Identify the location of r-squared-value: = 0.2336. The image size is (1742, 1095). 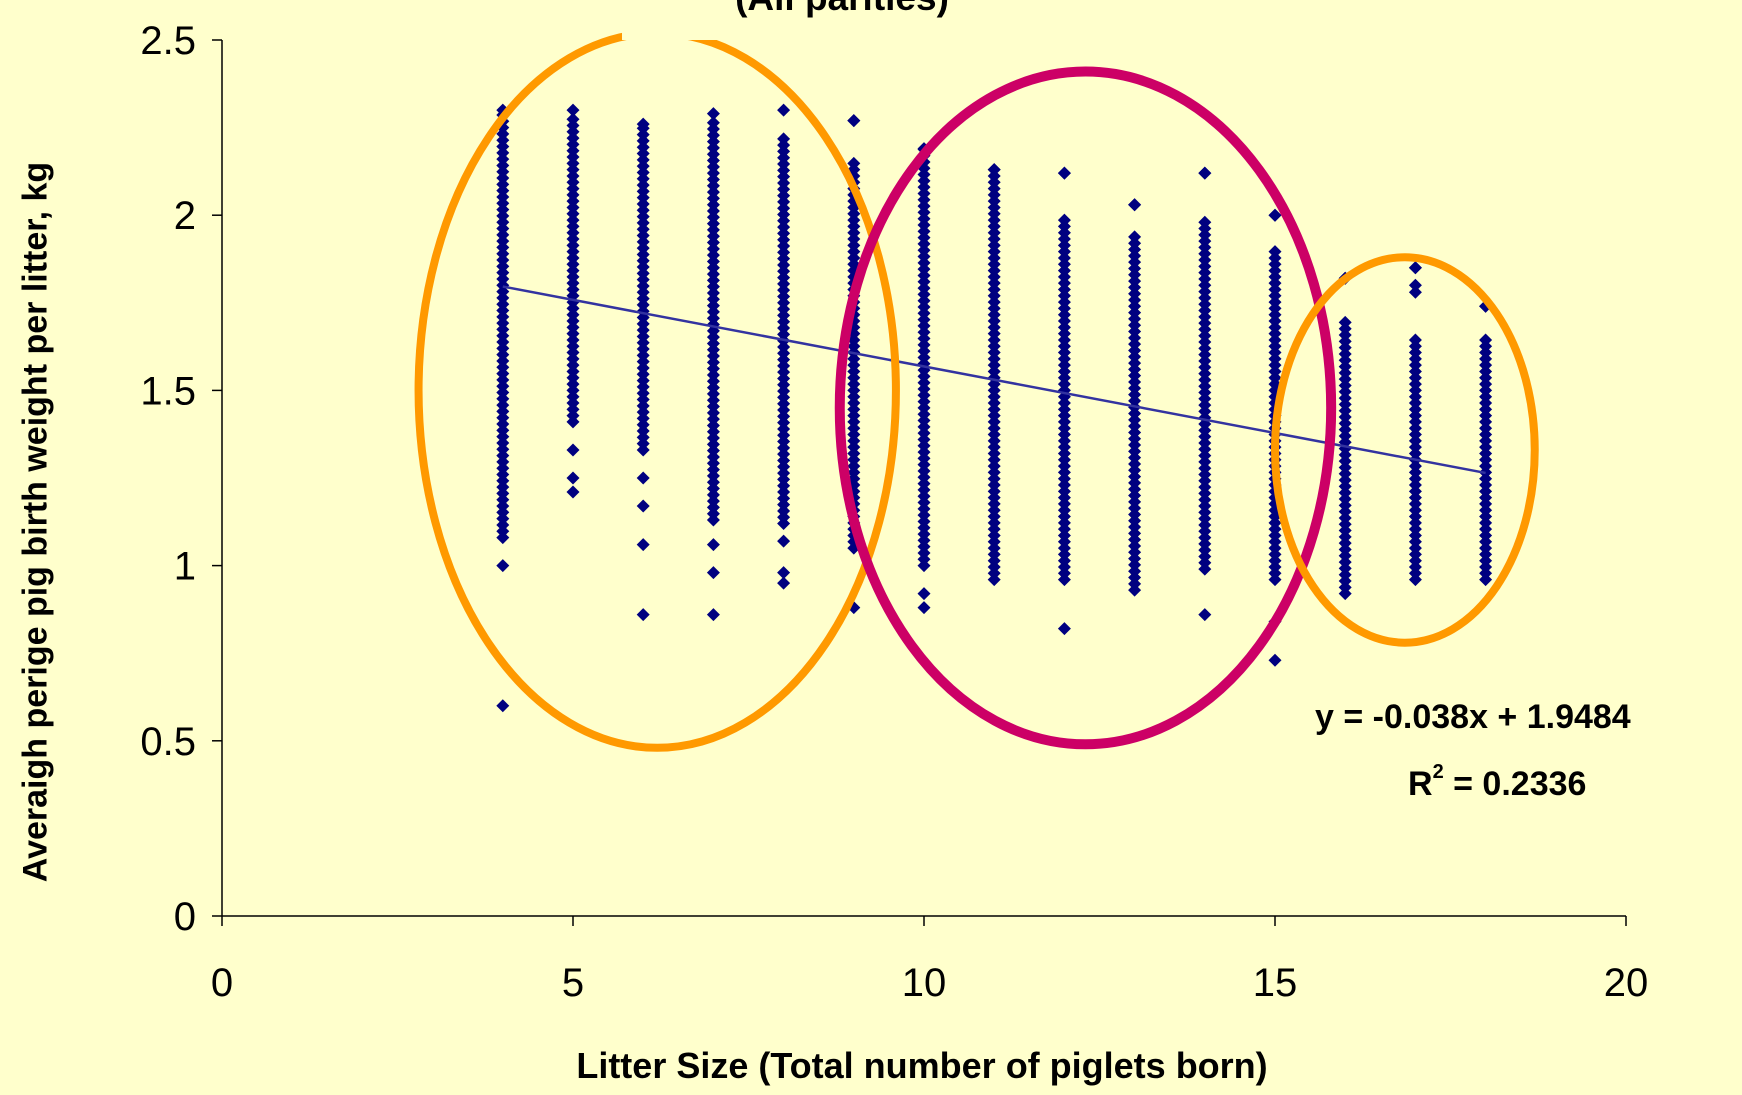
(1515, 784).